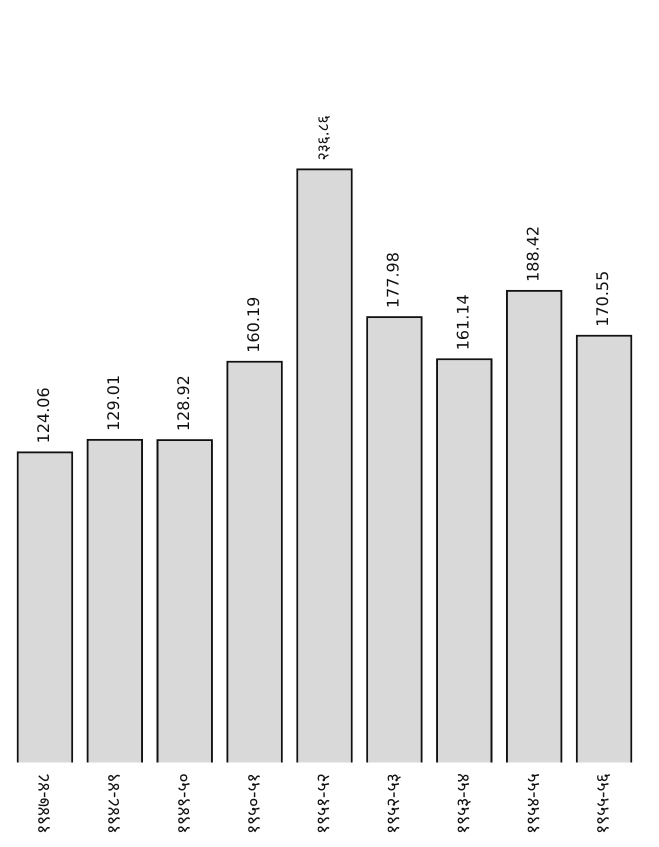 The image size is (659, 847). I want to click on data-label: 128.92, so click(183, 403).